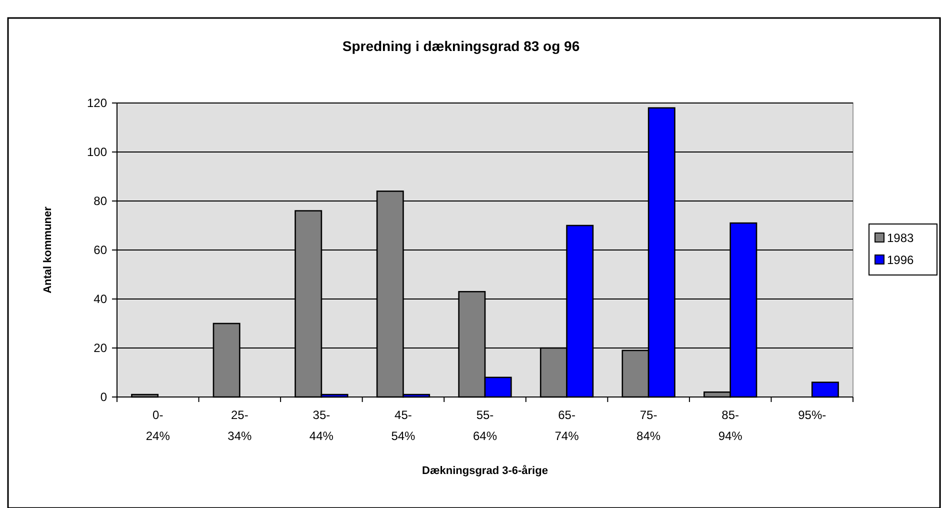  What do you see at coordinates (900, 260) in the screenshot?
I see `legend-label: 1996` at bounding box center [900, 260].